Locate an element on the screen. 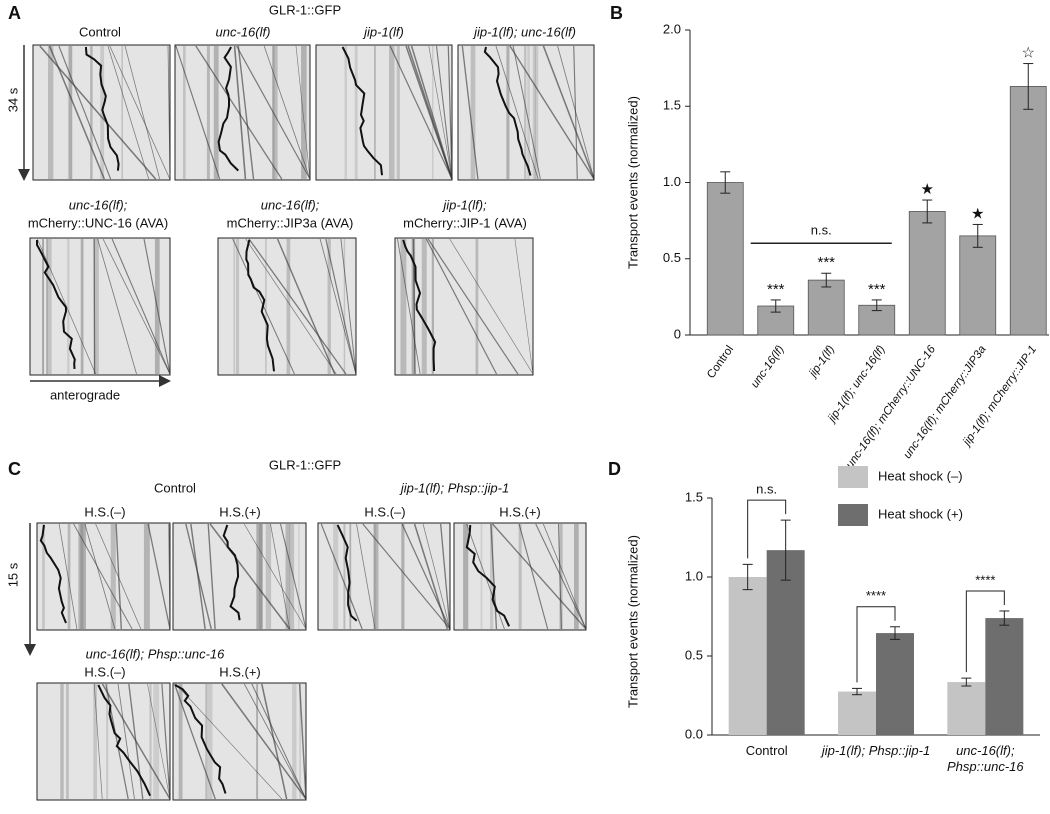 This screenshot has height=814, width=1050. kymo-label: jip-1(lf); unc-16(lf) is located at coordinates (524, 31).